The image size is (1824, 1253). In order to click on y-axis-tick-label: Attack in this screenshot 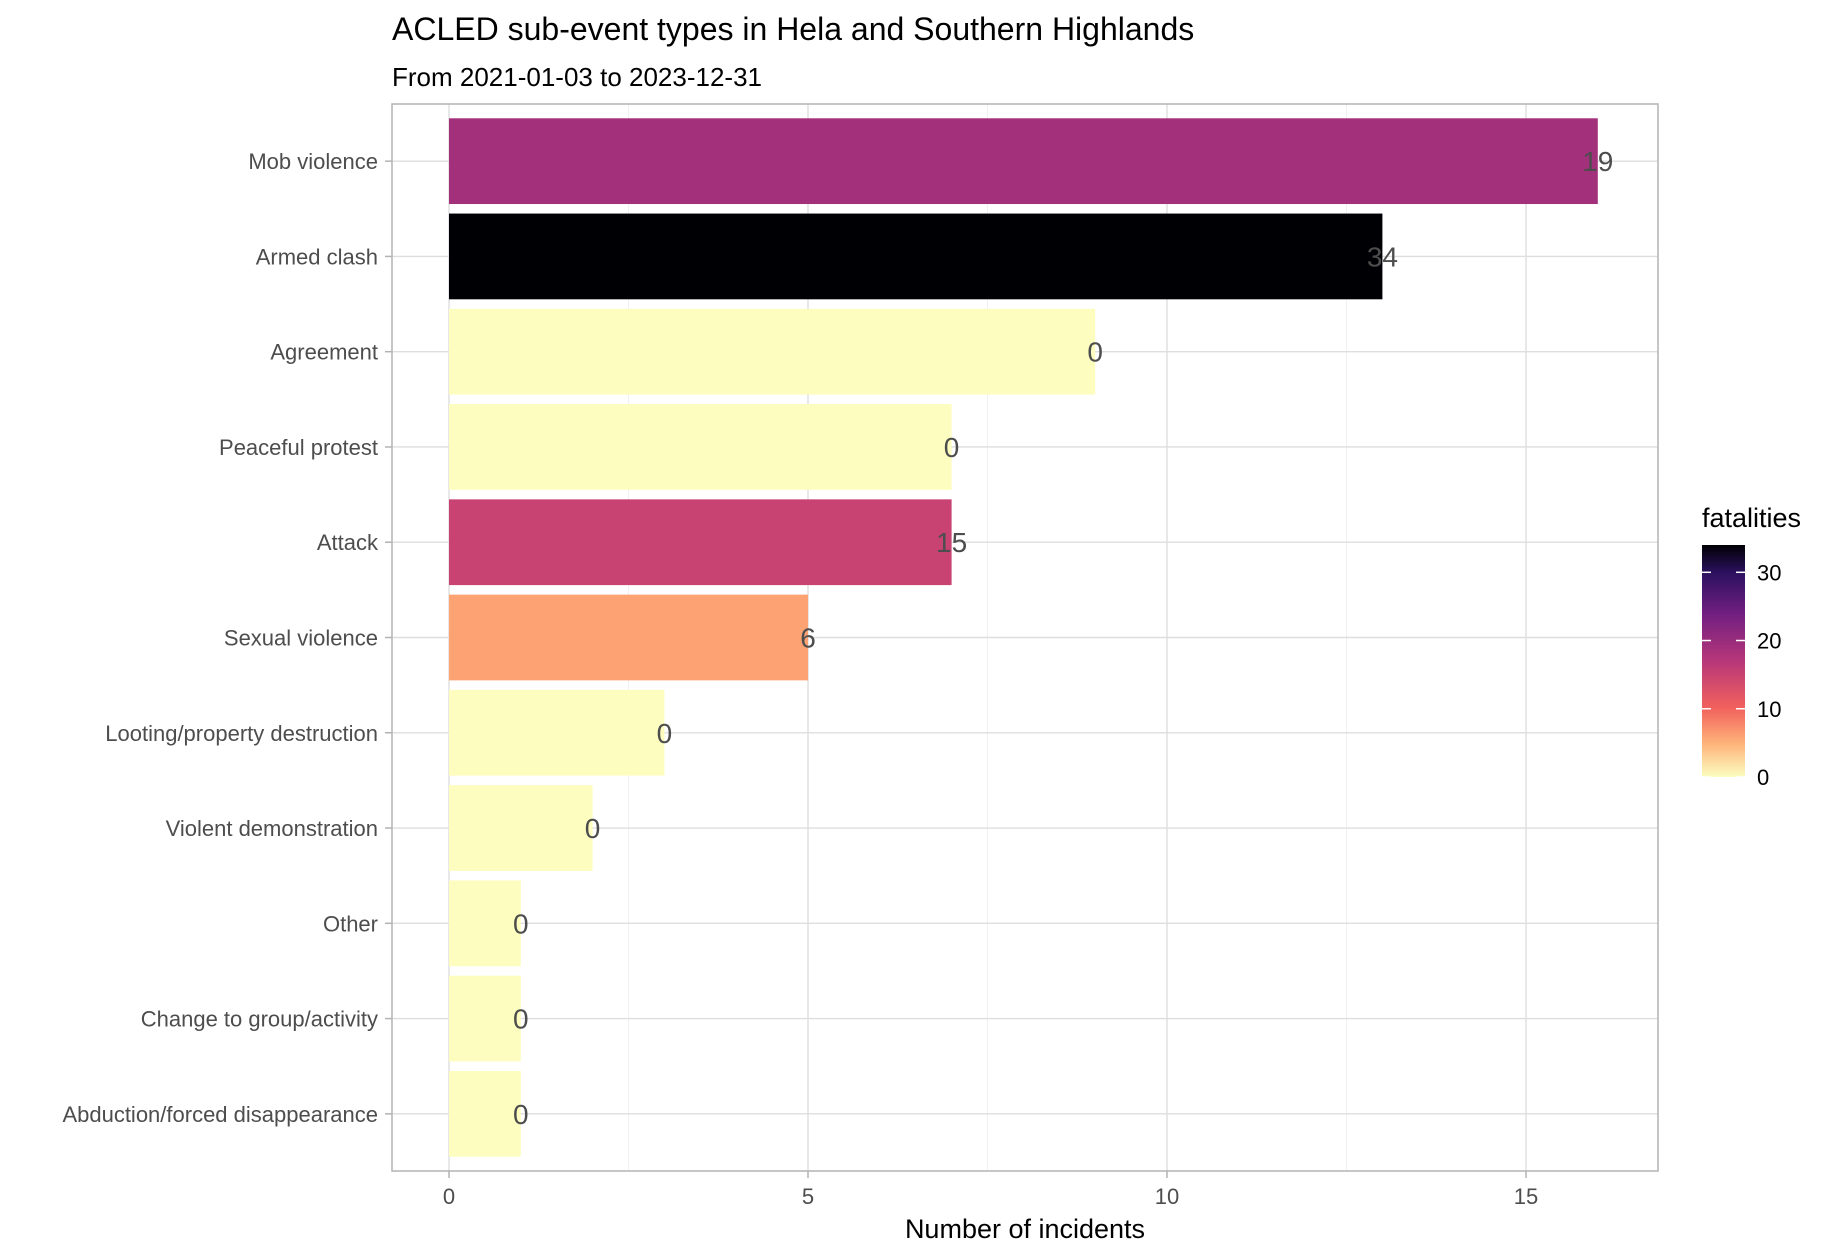, I will do `click(348, 542)`.